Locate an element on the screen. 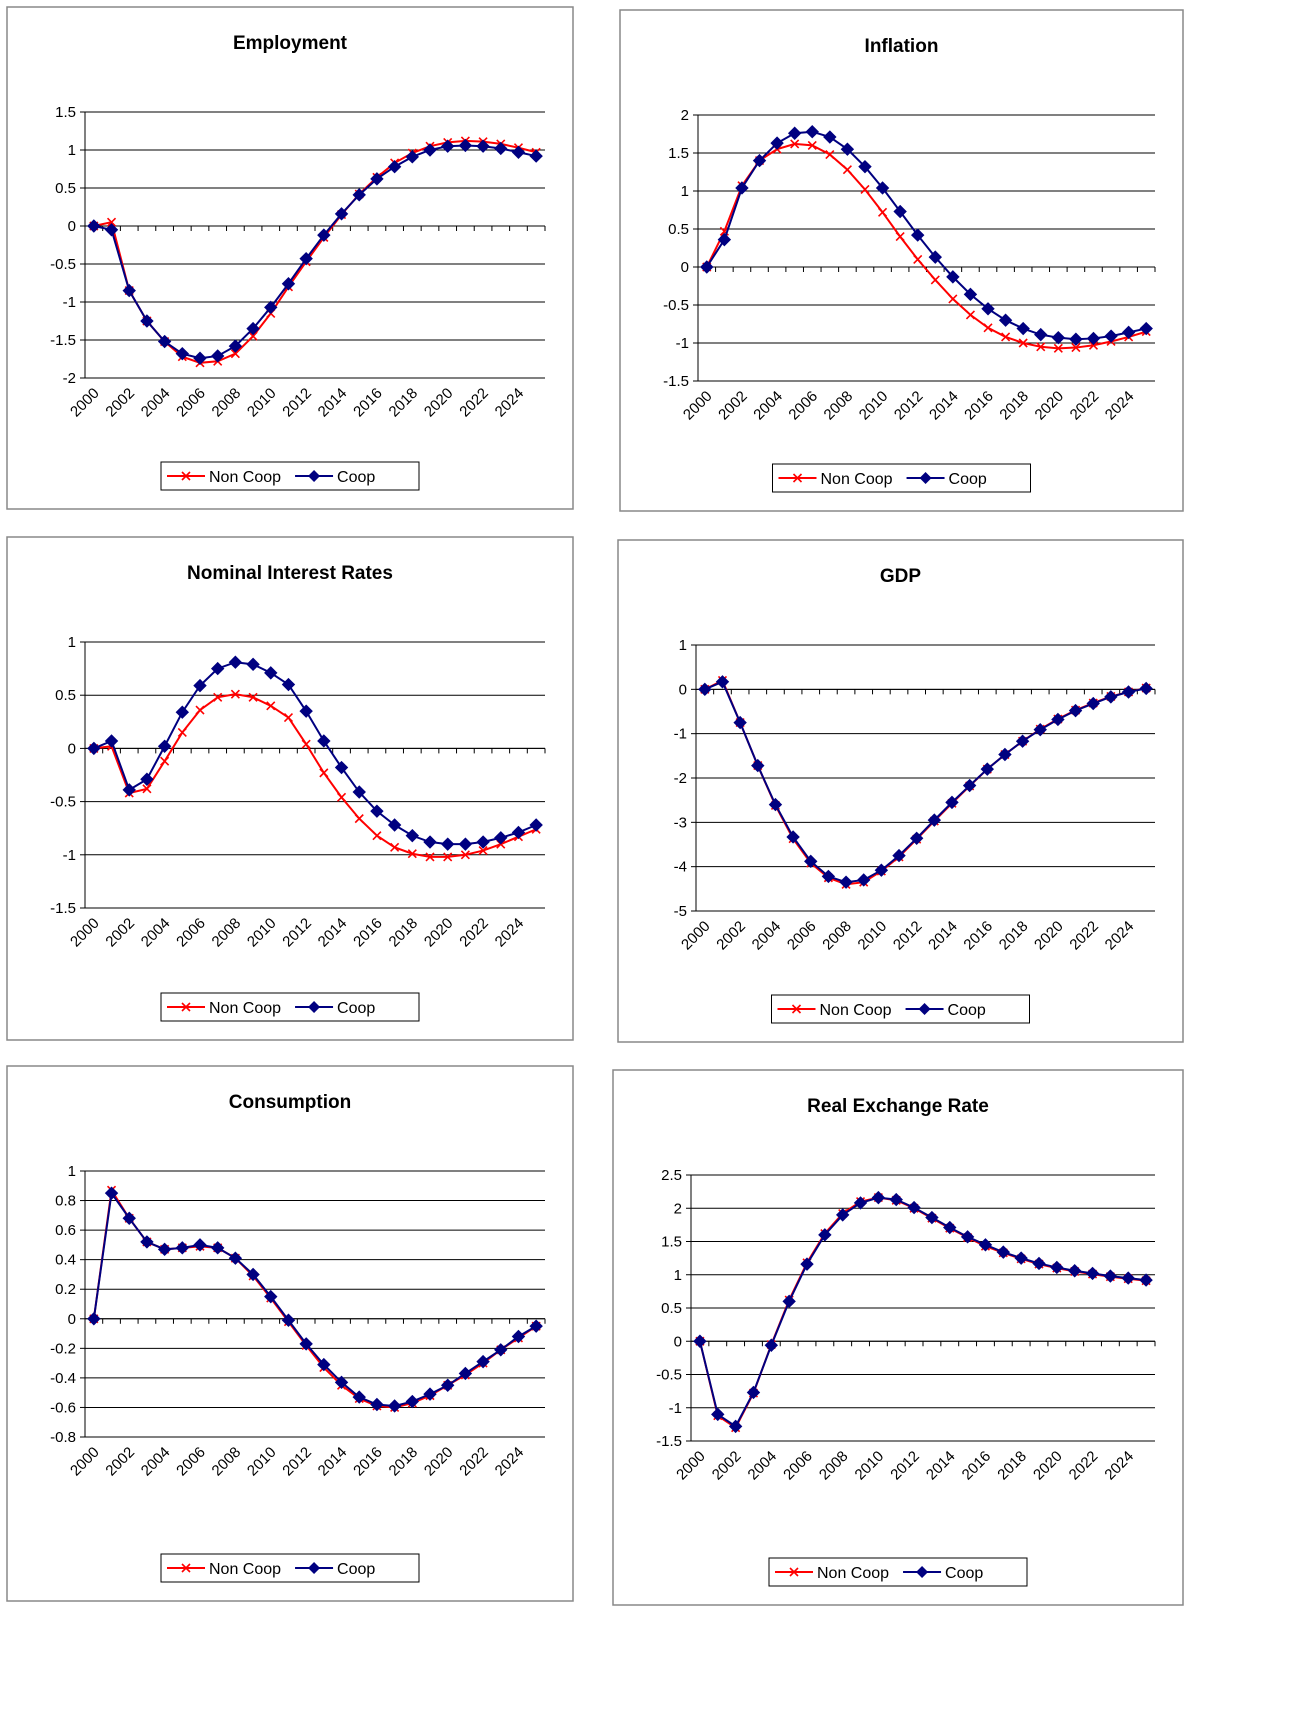 The height and width of the screenshot is (1709, 1289). y-tick-label: -5 is located at coordinates (680, 911).